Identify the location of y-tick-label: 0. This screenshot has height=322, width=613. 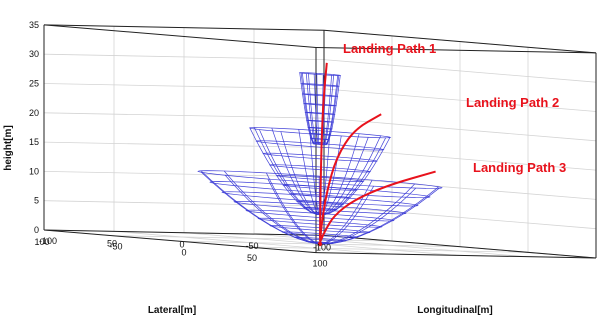
(181, 245).